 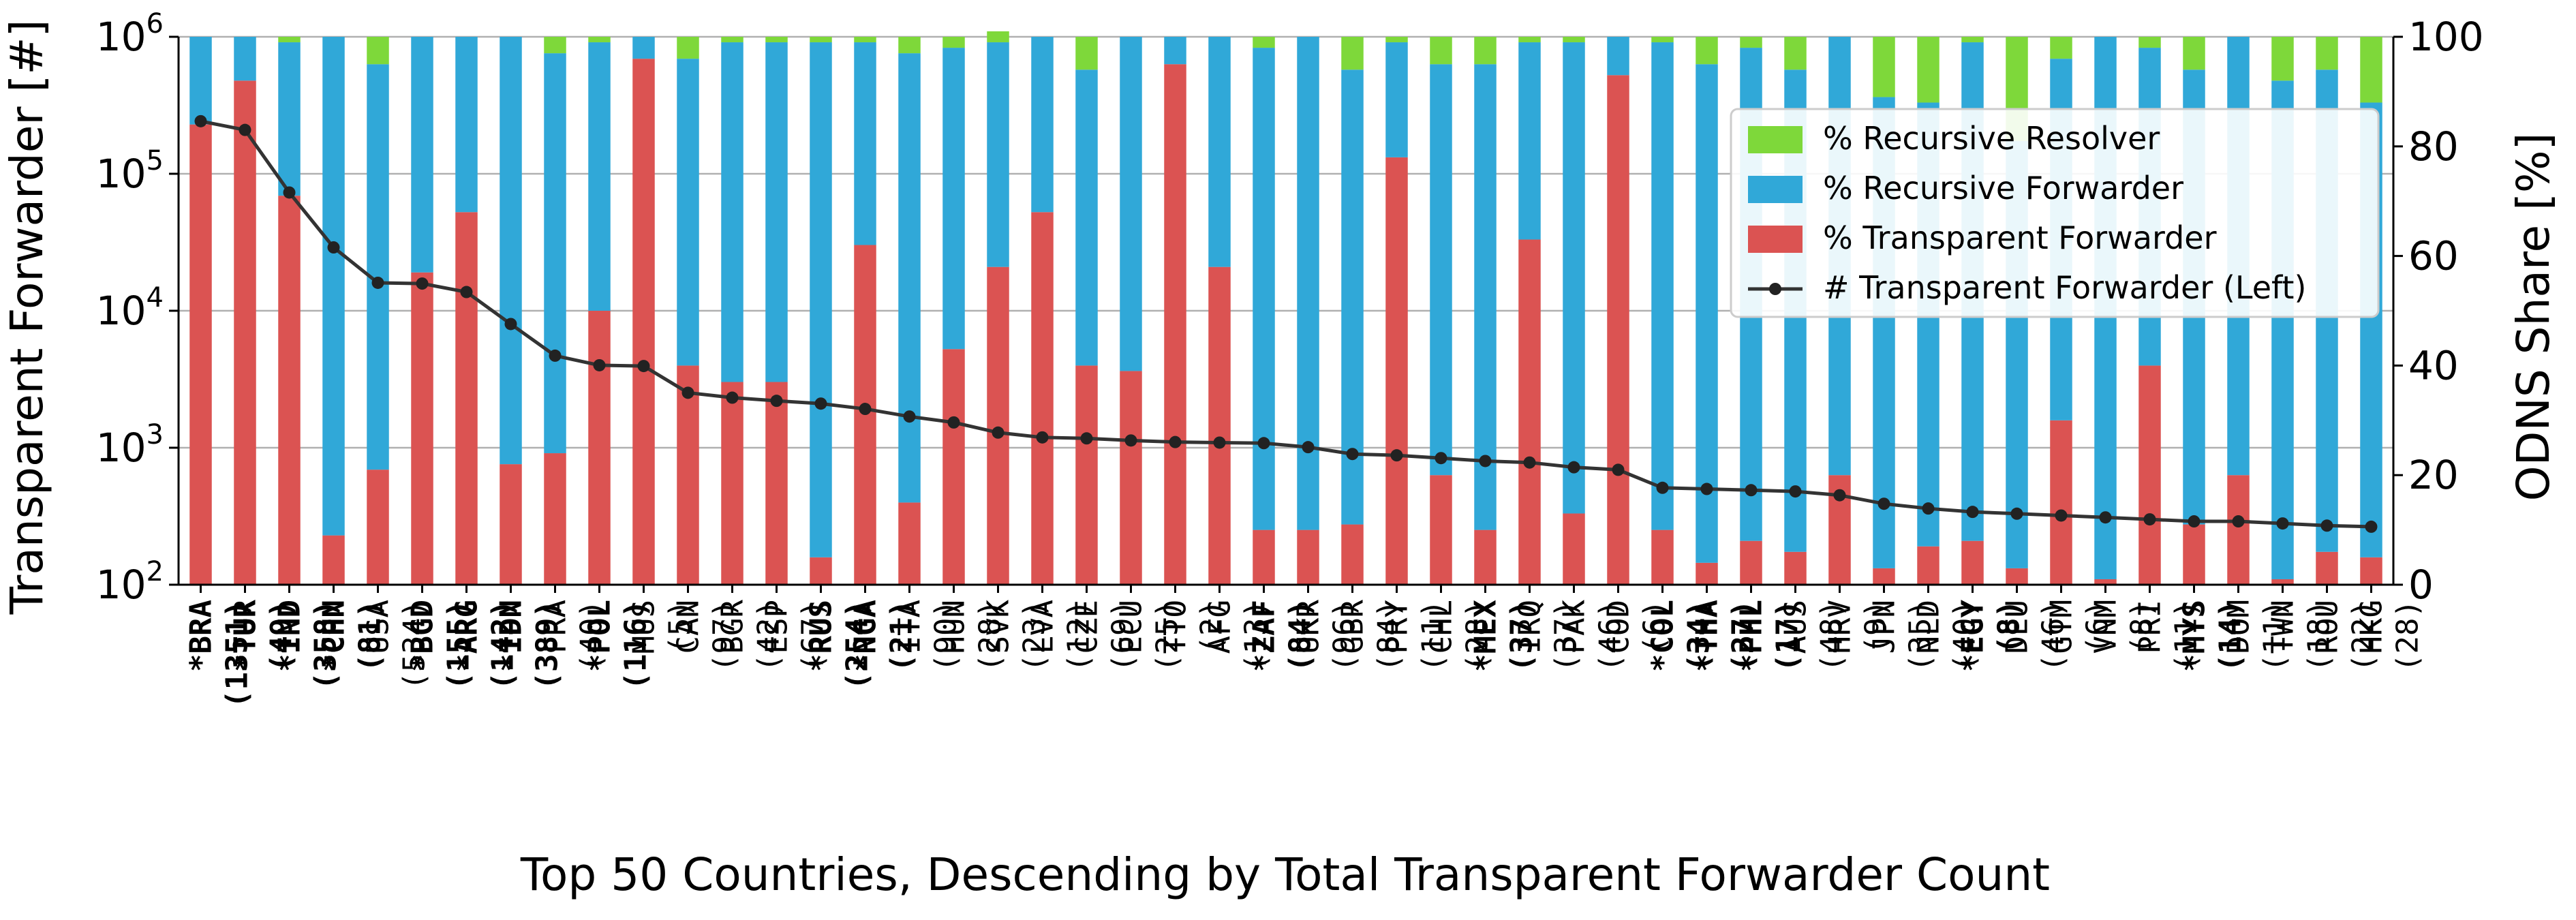 I want to click on country-count: (97), so click(x=724, y=636).